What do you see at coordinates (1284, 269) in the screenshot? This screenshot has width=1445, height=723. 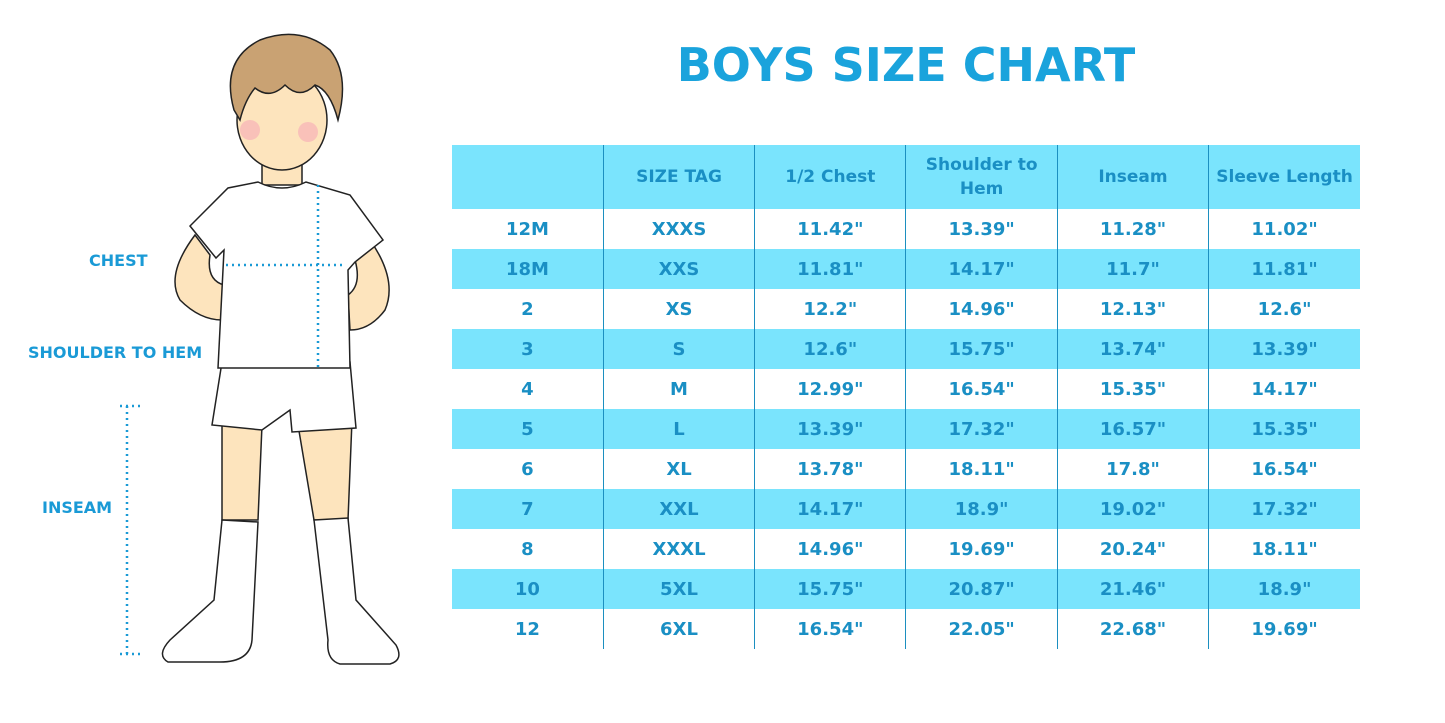 I see `cell-sleeve-length: 11.81"` at bounding box center [1284, 269].